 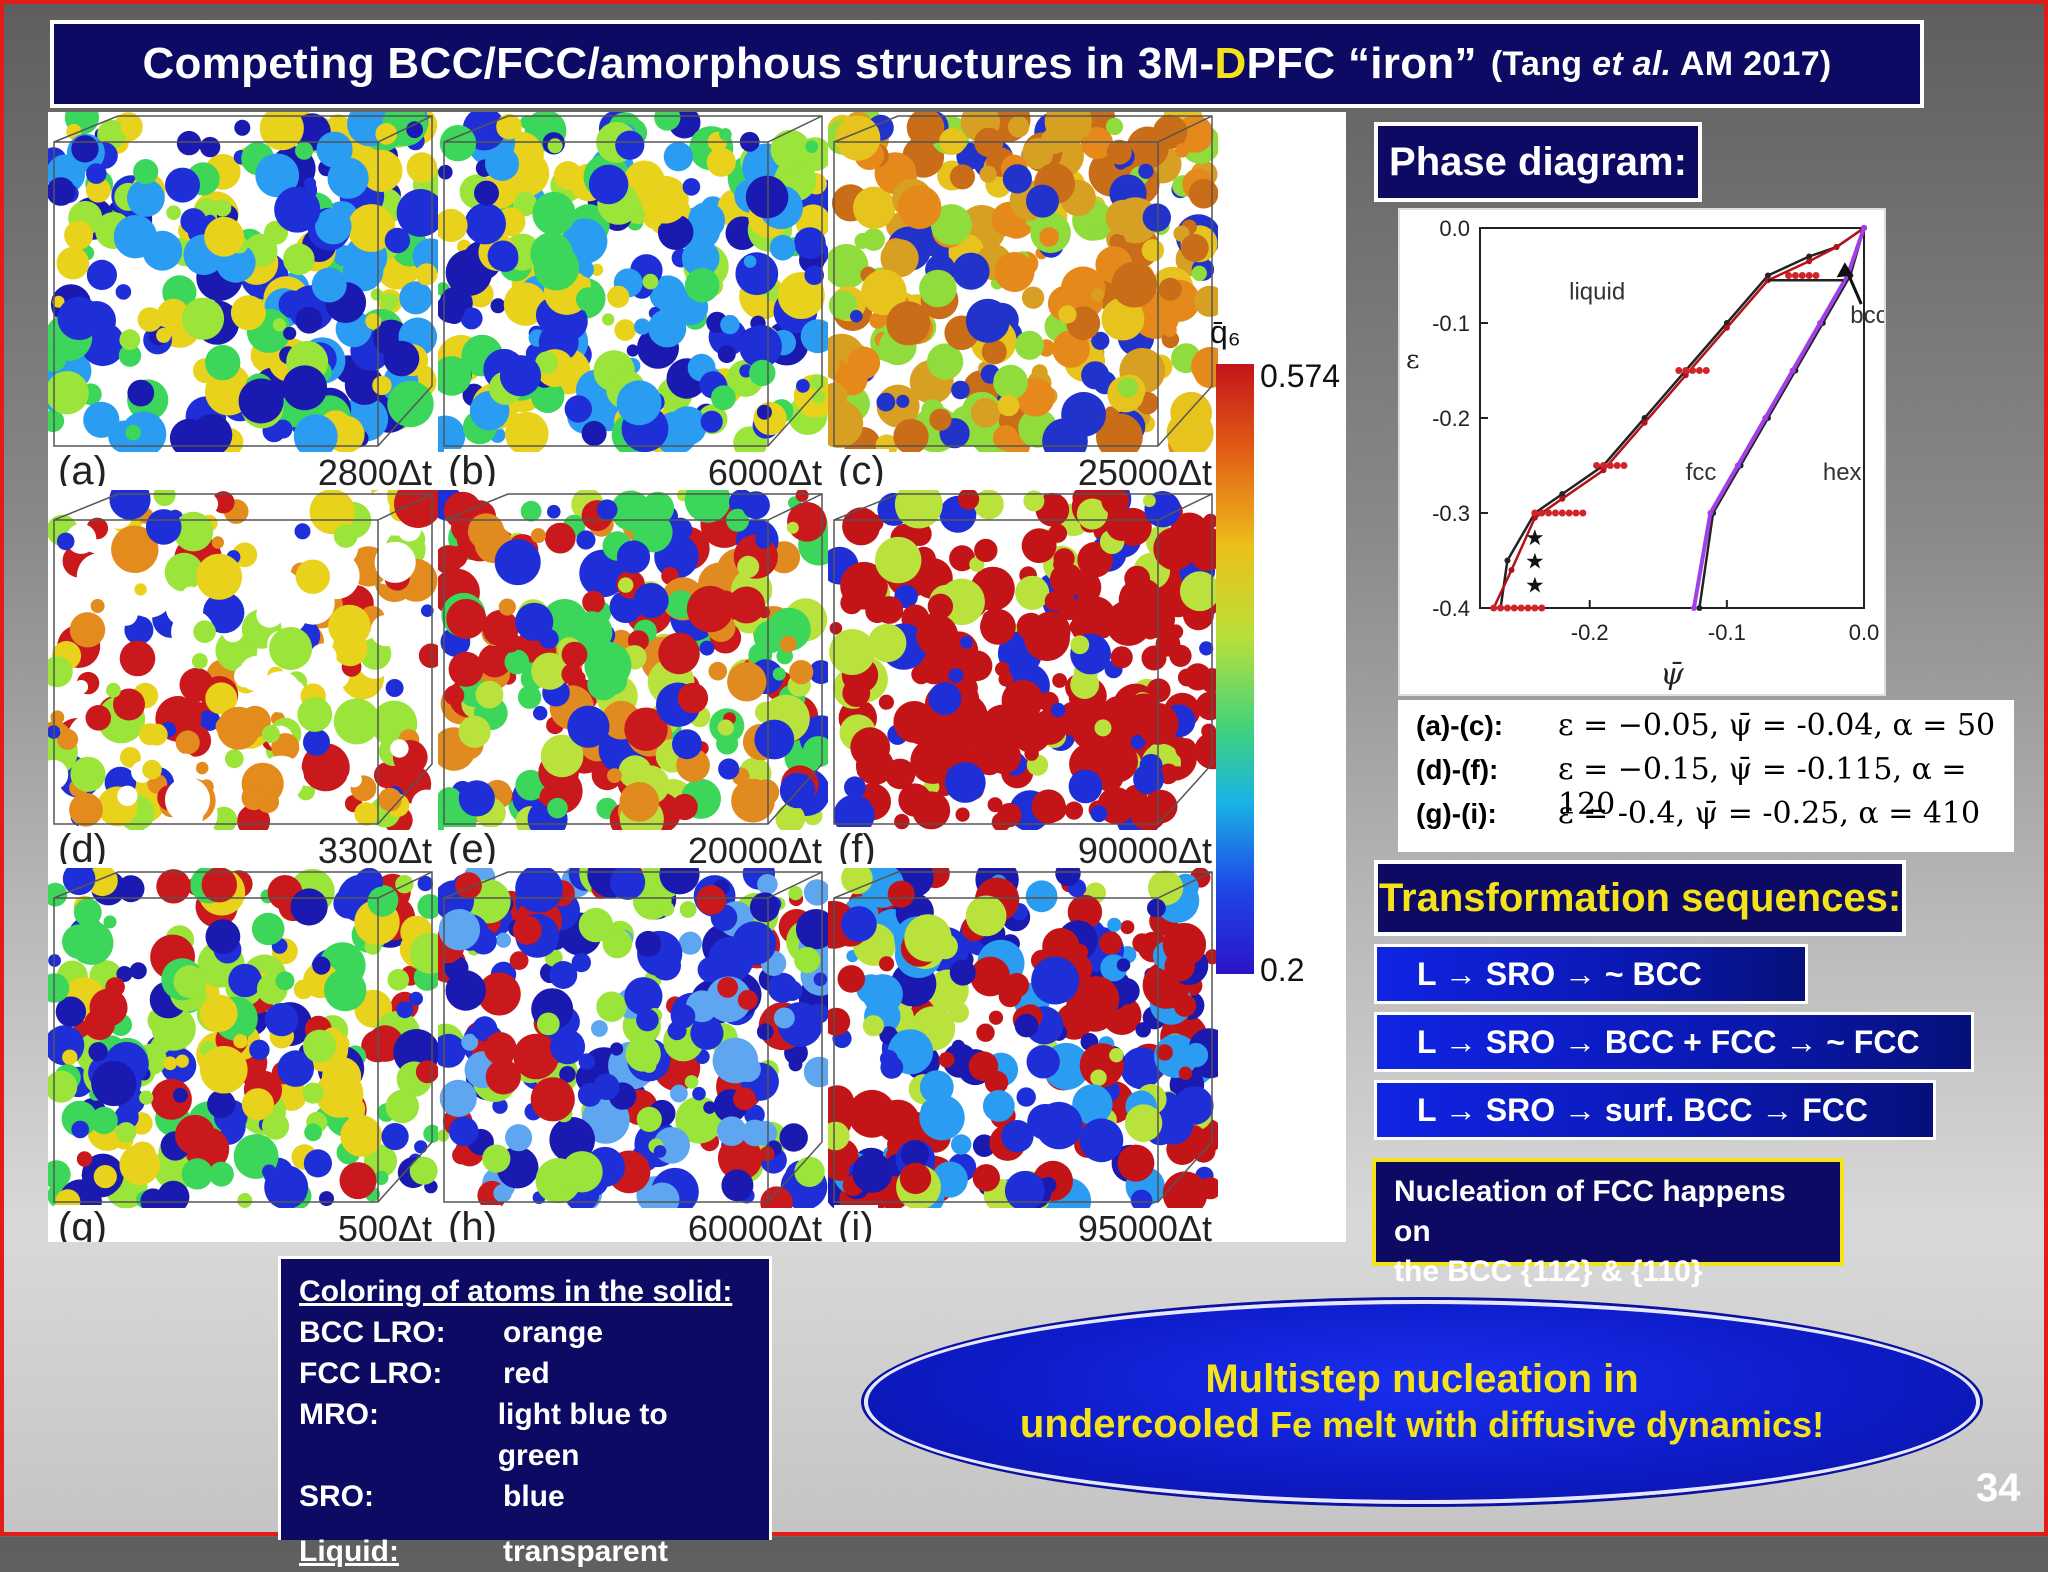 What do you see at coordinates (633, 677) in the screenshot?
I see `panel-e: (e) 20000Δt` at bounding box center [633, 677].